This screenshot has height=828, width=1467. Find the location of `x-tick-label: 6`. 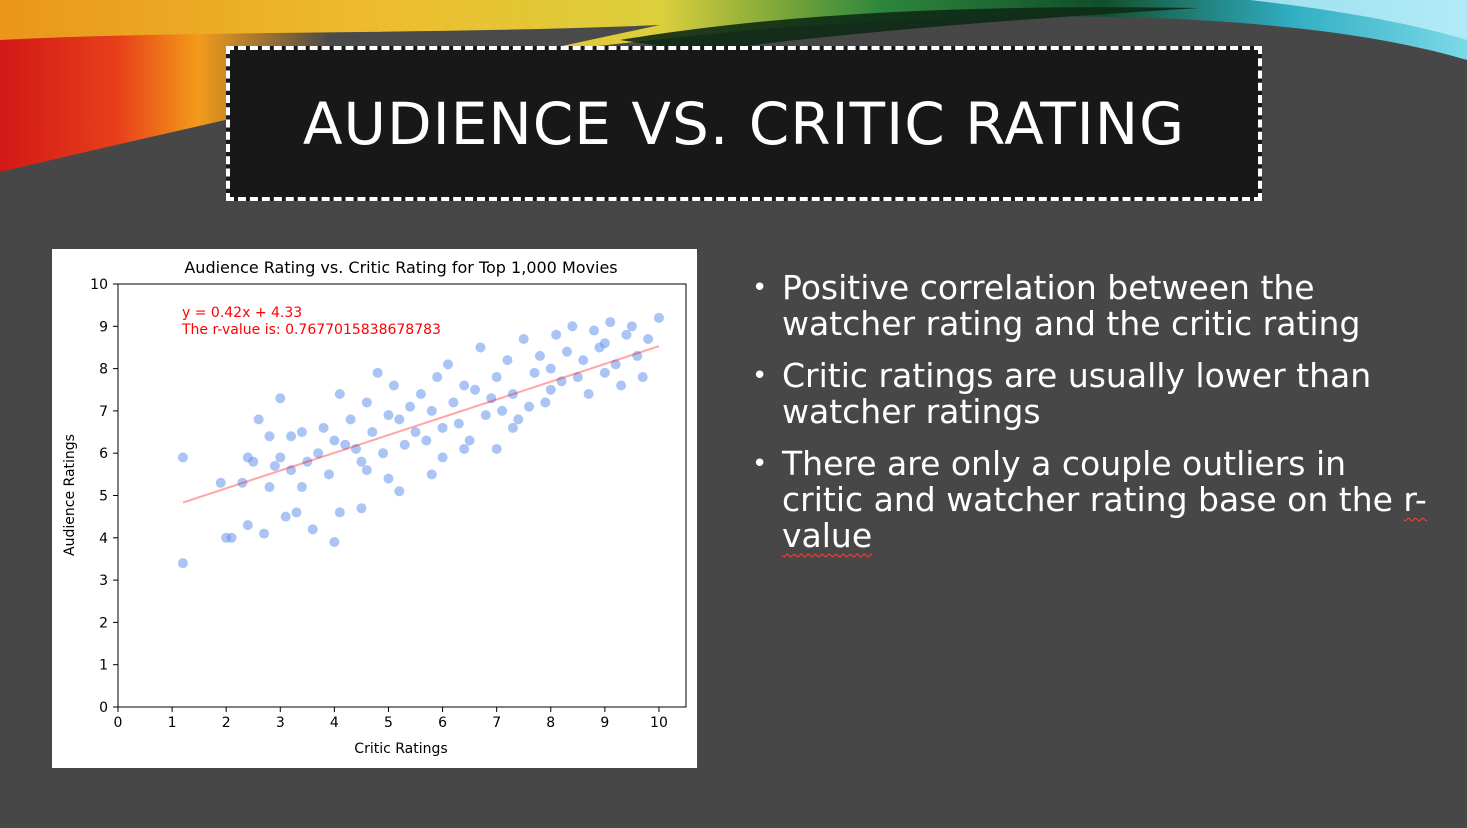

x-tick-label: 6 is located at coordinates (442, 723).